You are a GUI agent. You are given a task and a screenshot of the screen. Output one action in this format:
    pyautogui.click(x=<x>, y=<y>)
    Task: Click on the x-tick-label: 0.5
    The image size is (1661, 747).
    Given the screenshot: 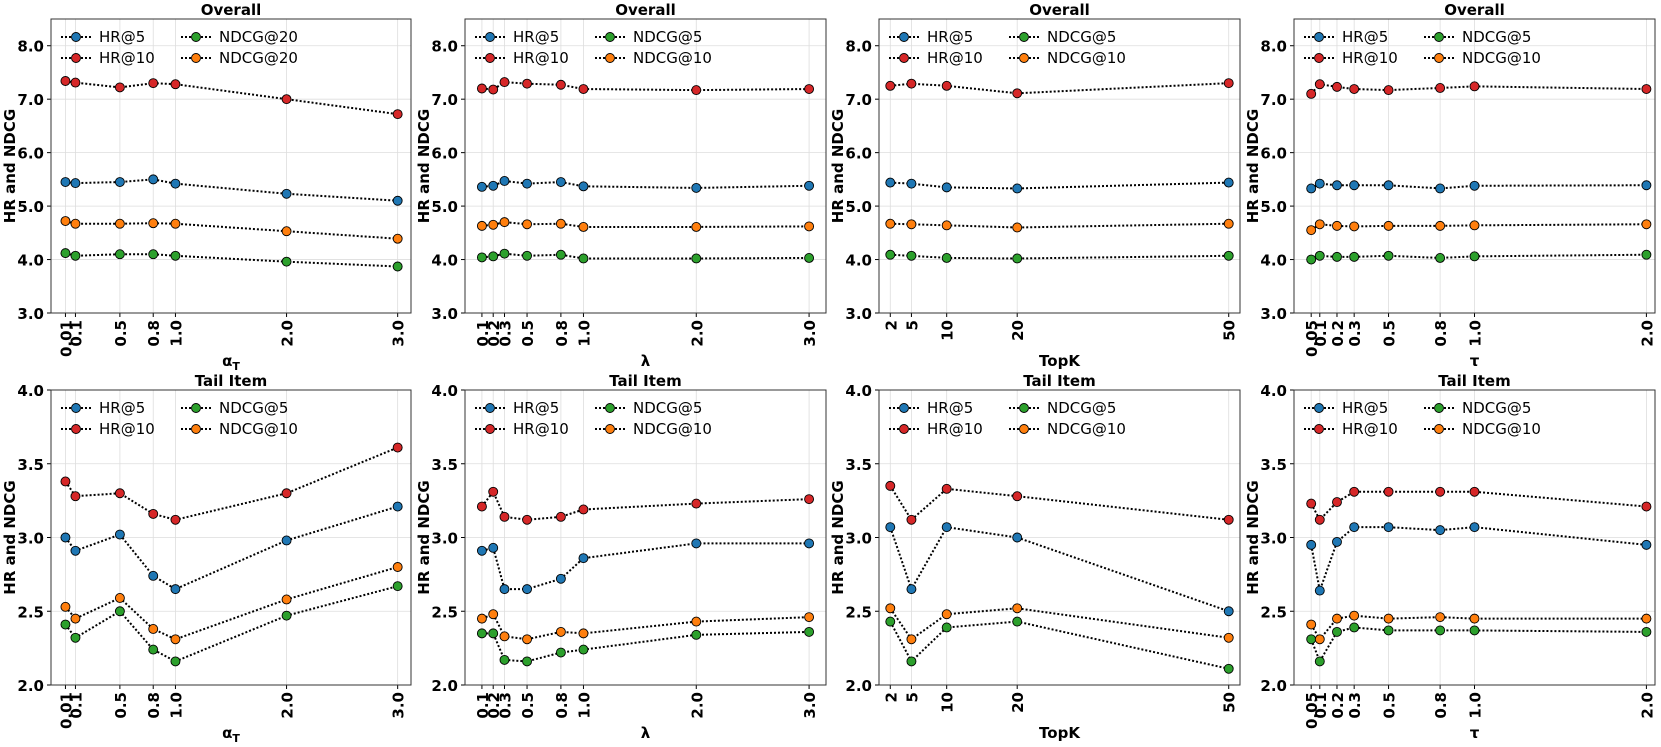 What is the action you would take?
    pyautogui.click(x=528, y=333)
    